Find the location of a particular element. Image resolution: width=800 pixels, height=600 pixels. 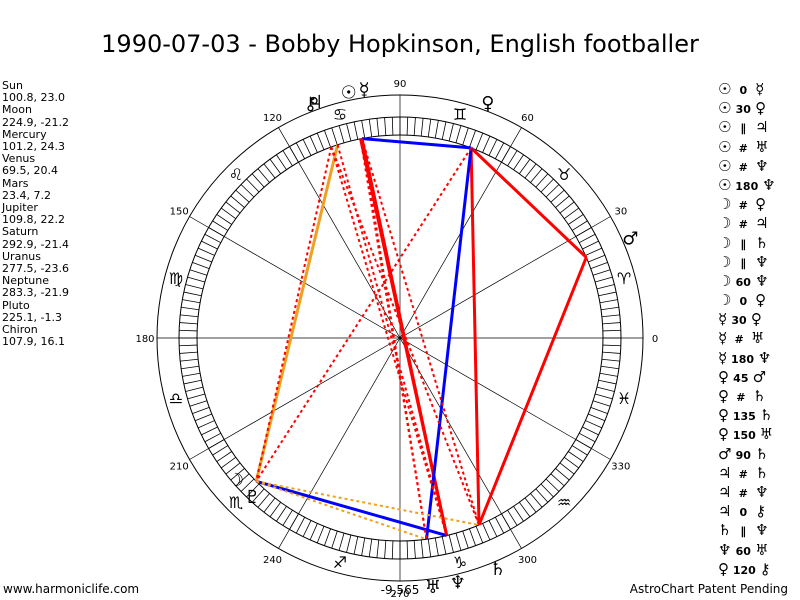

aspect-row: ☿ 30 ♀ is located at coordinates (759, 319).